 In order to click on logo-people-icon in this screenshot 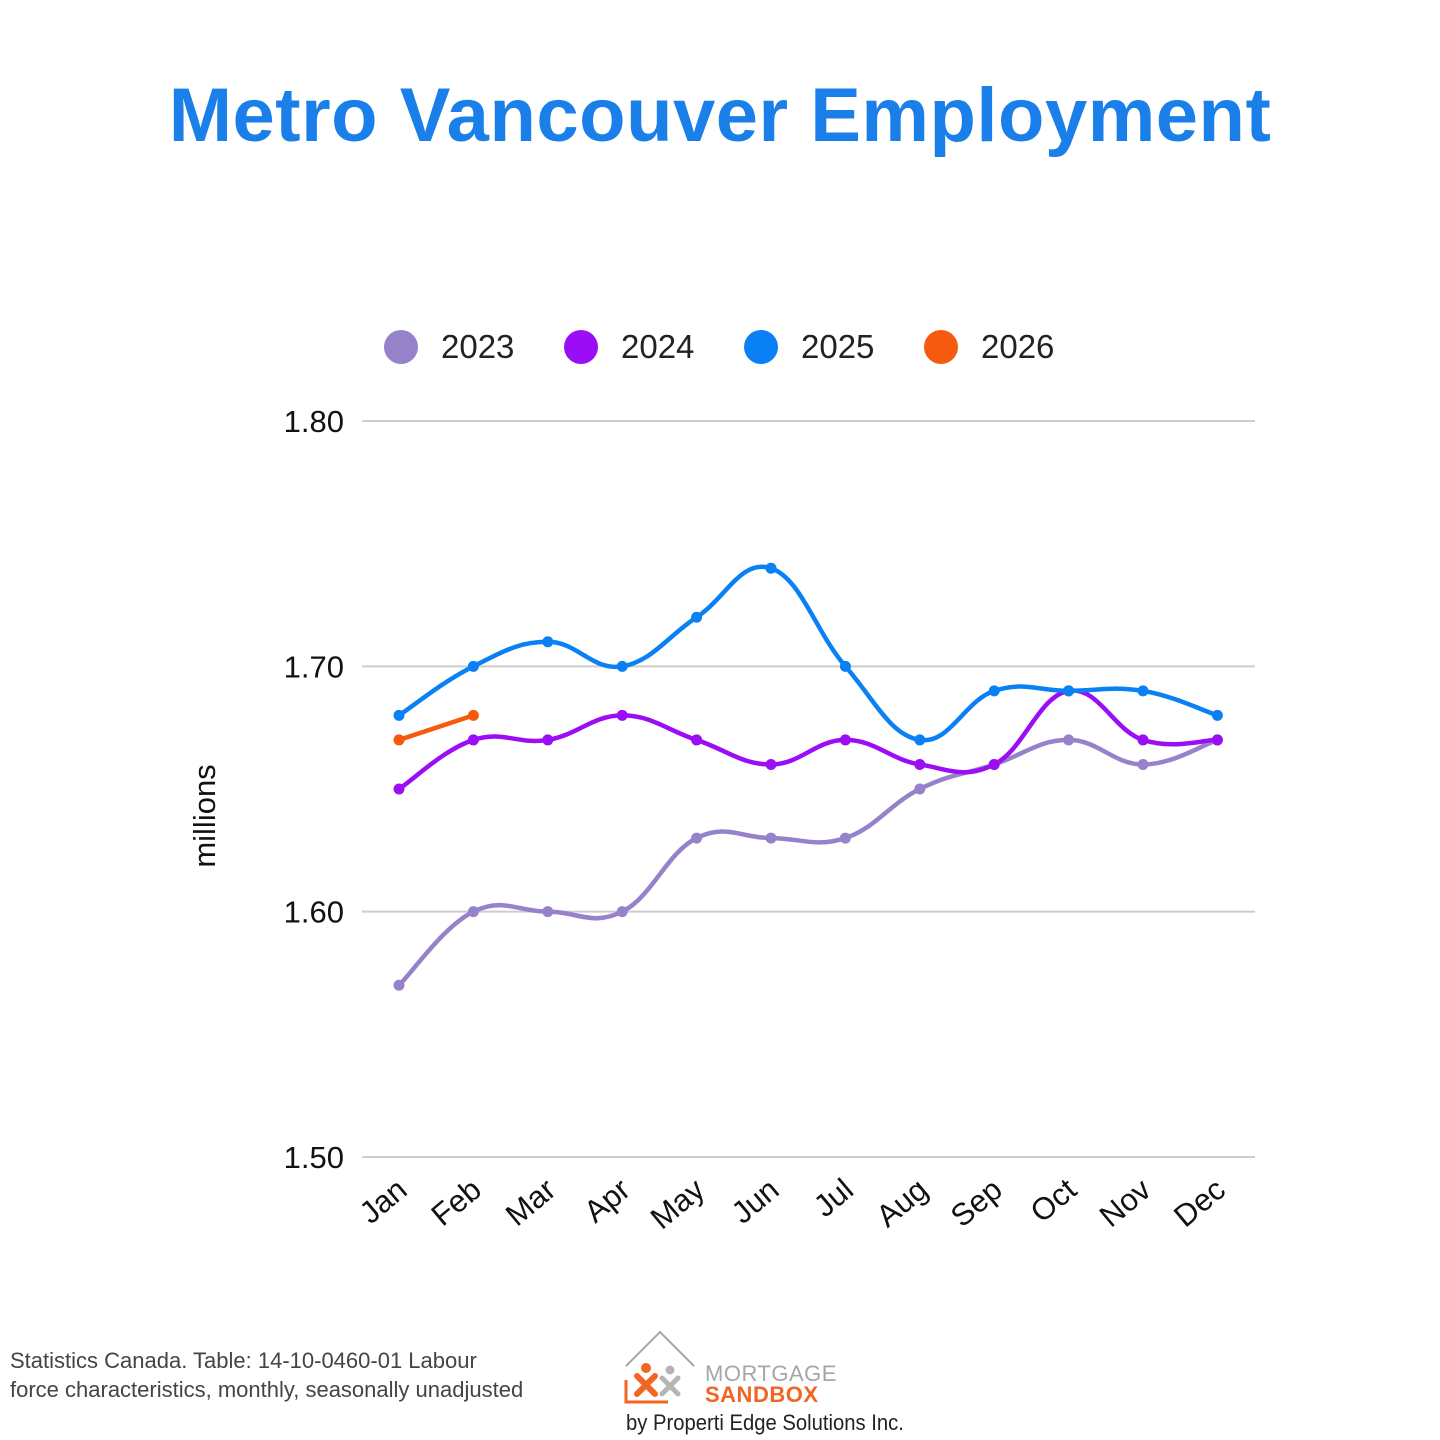, I will do `click(657, 1380)`.